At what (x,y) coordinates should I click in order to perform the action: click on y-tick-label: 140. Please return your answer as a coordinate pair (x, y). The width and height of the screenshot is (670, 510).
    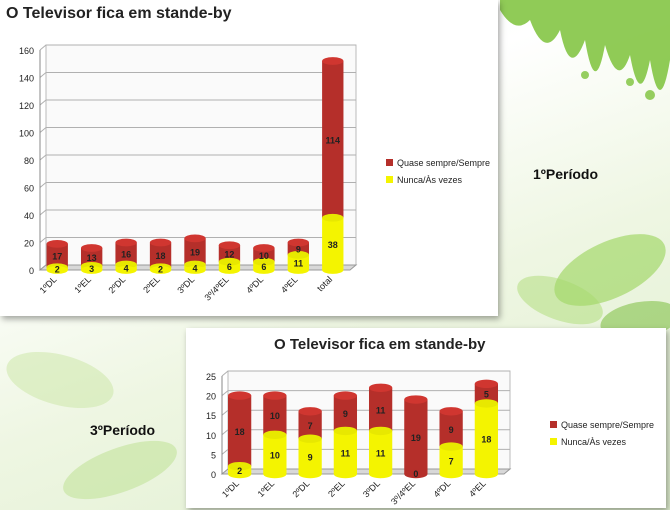
    Looking at the image, I should click on (26, 79).